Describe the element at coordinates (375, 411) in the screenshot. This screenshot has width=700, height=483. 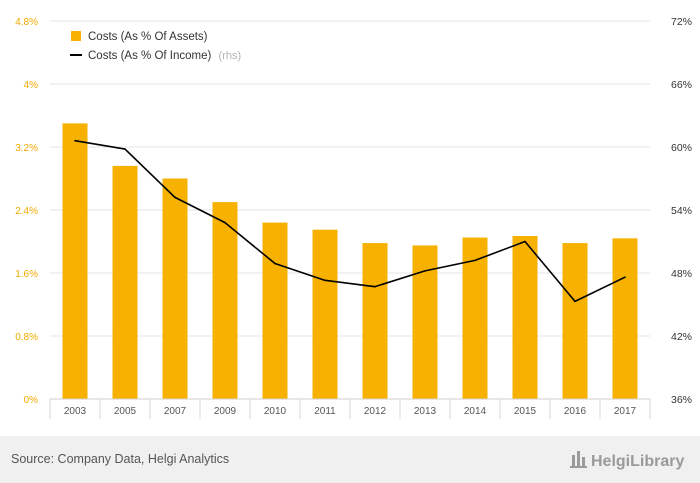
I see `x-tick-label: 2012` at that location.